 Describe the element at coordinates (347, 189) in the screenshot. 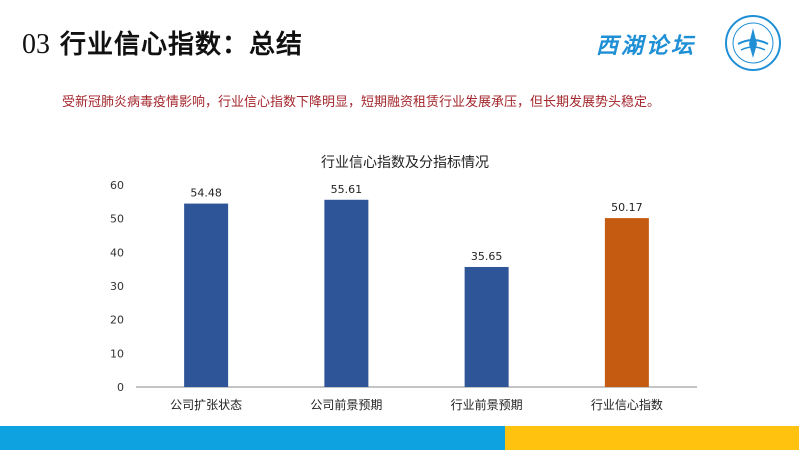

I see `bar-data-label: 55.61` at that location.